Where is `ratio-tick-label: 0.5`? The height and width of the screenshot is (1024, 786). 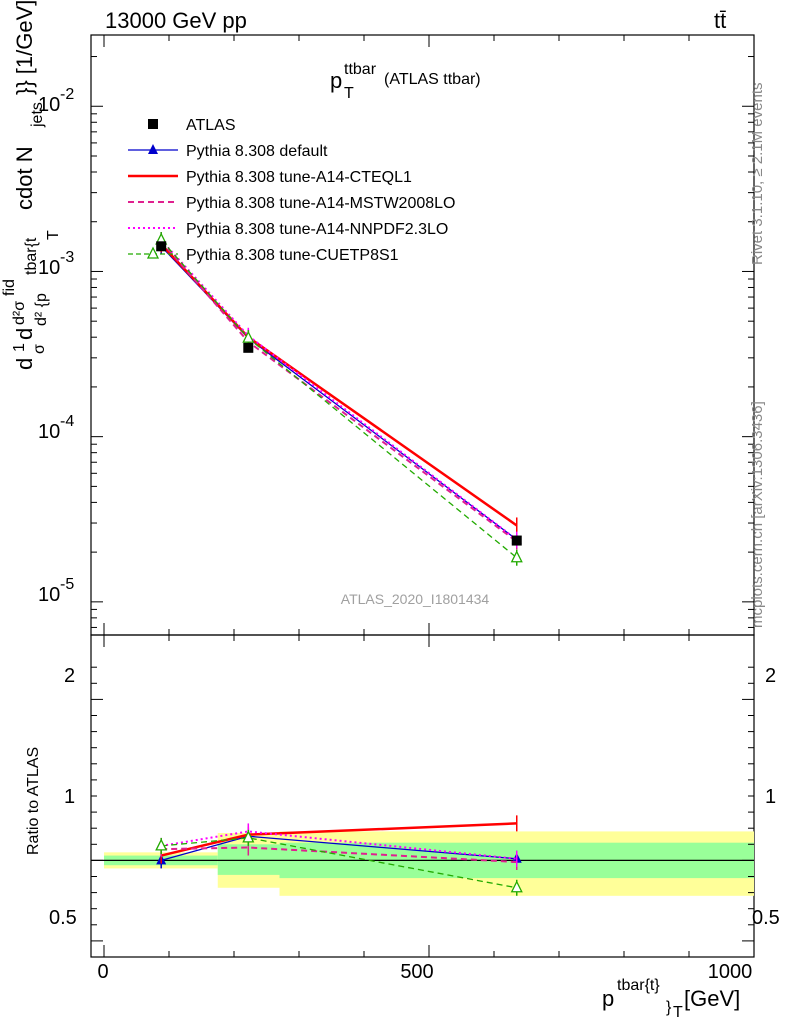
ratio-tick-label: 0.5 is located at coordinates (63, 918).